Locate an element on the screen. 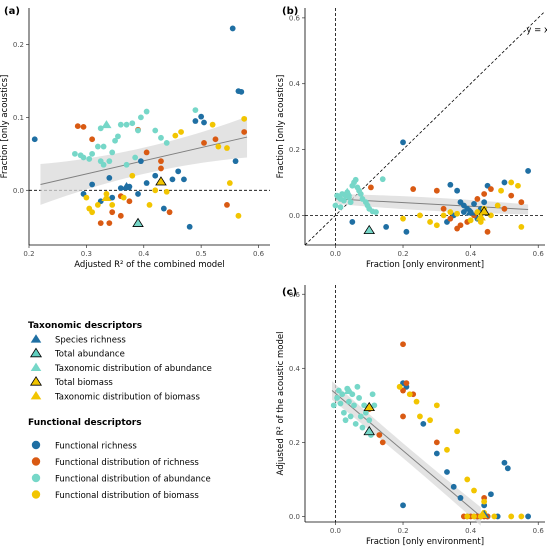  y-tick-label: 0.4 is located at coordinates (295, 84).